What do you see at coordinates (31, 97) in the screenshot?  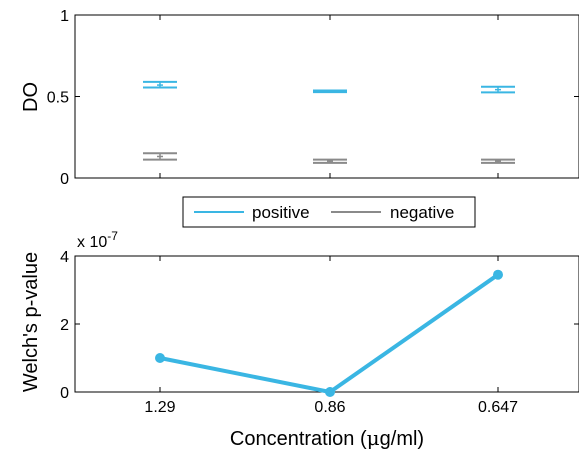 I see `do-axis-label: DO` at bounding box center [31, 97].